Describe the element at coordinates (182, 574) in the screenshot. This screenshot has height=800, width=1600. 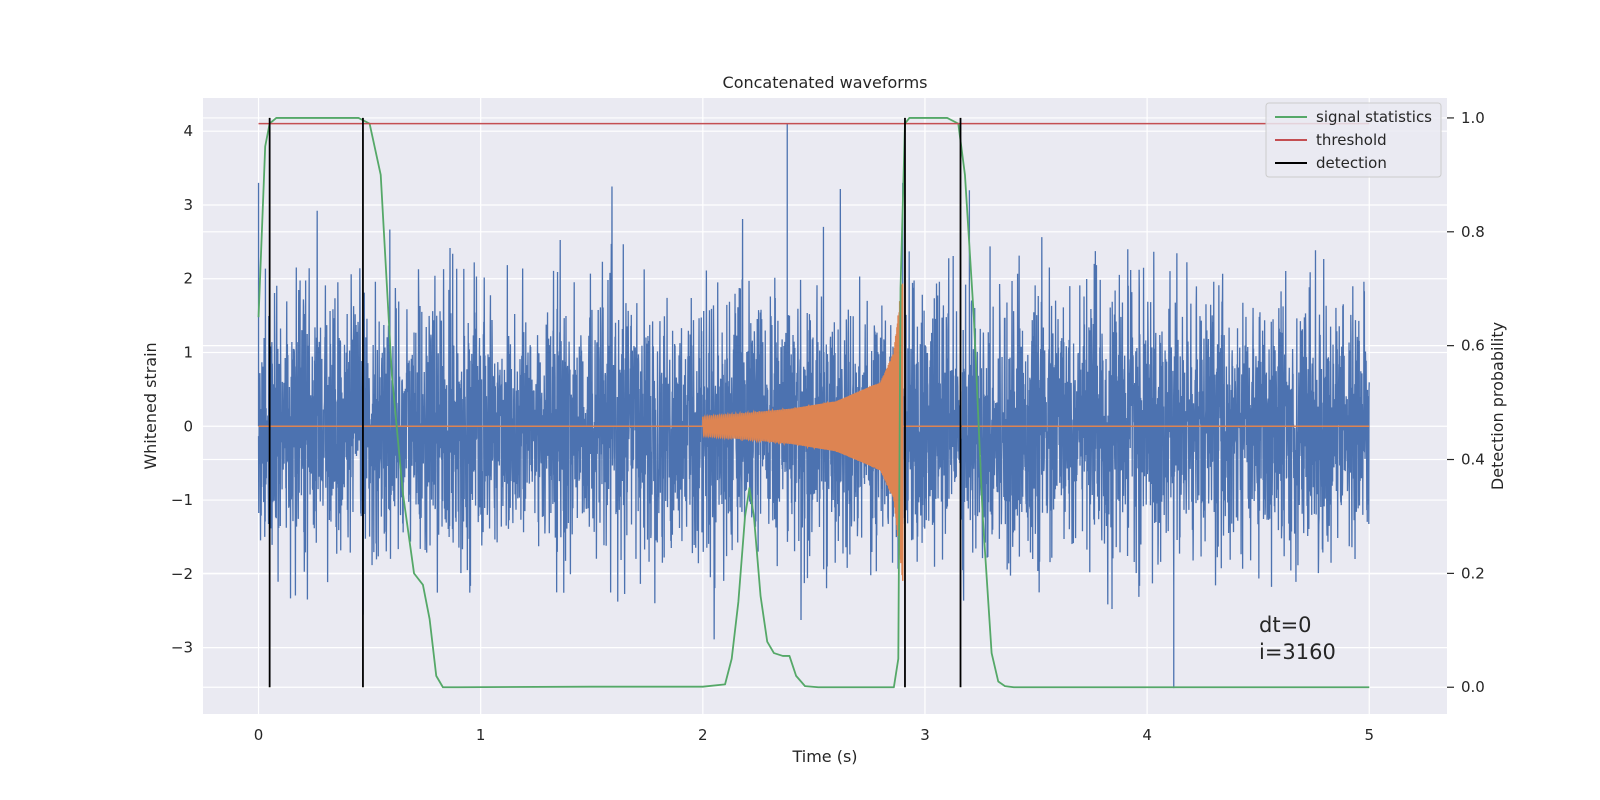
I see `y-tick-label: −2` at that location.